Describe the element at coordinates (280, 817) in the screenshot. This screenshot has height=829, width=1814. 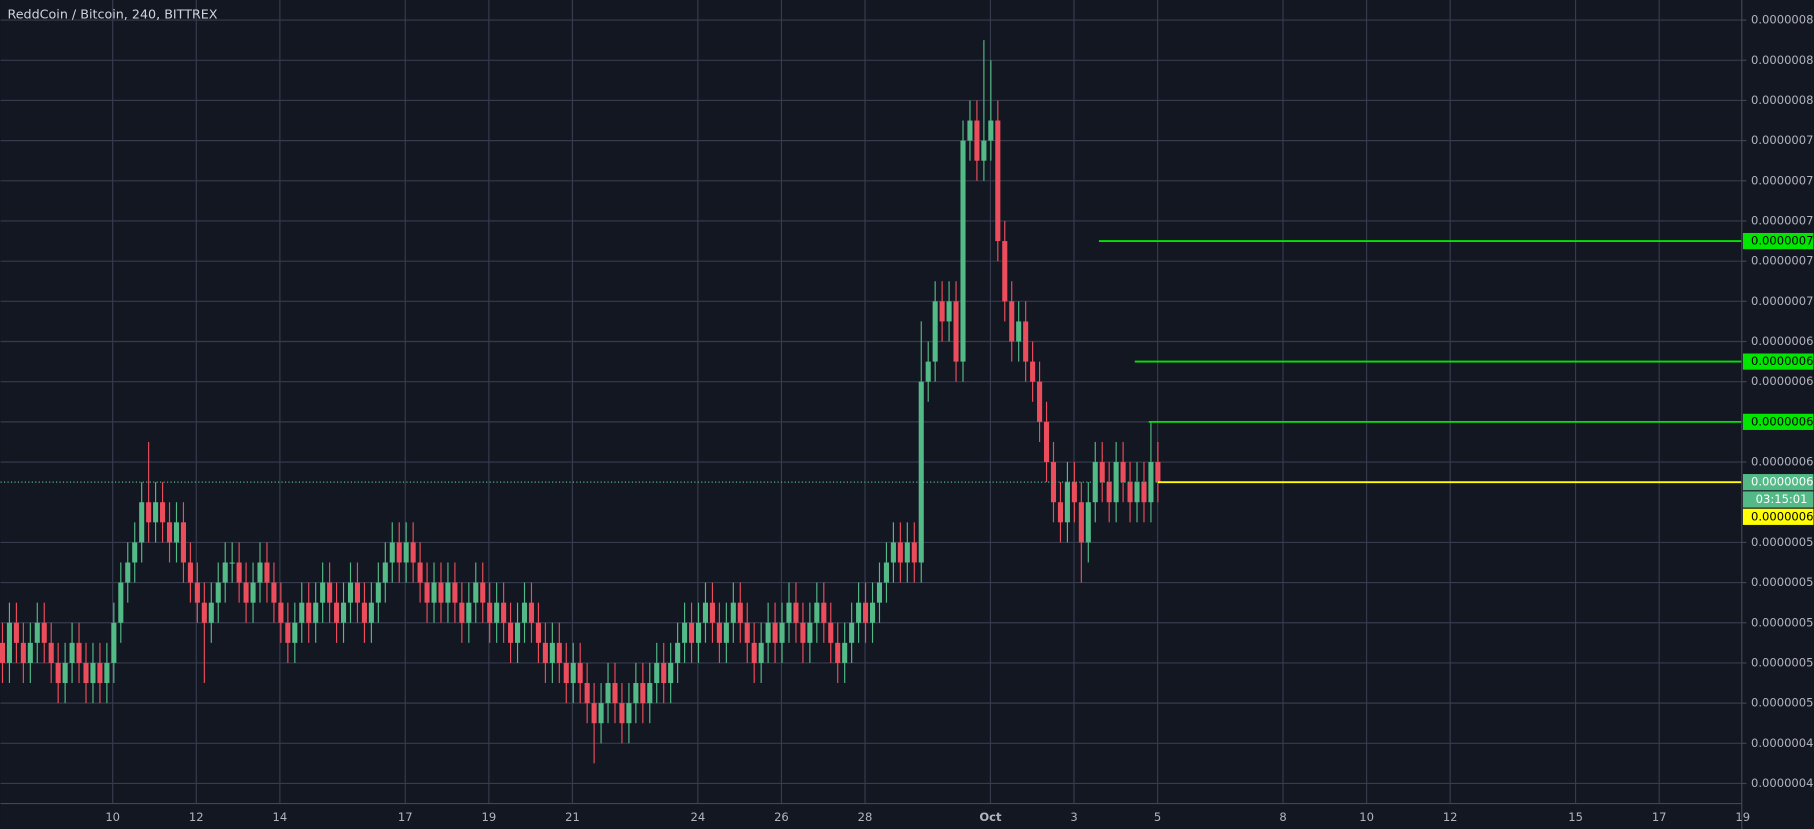
I see `x-tick-label: 14` at that location.